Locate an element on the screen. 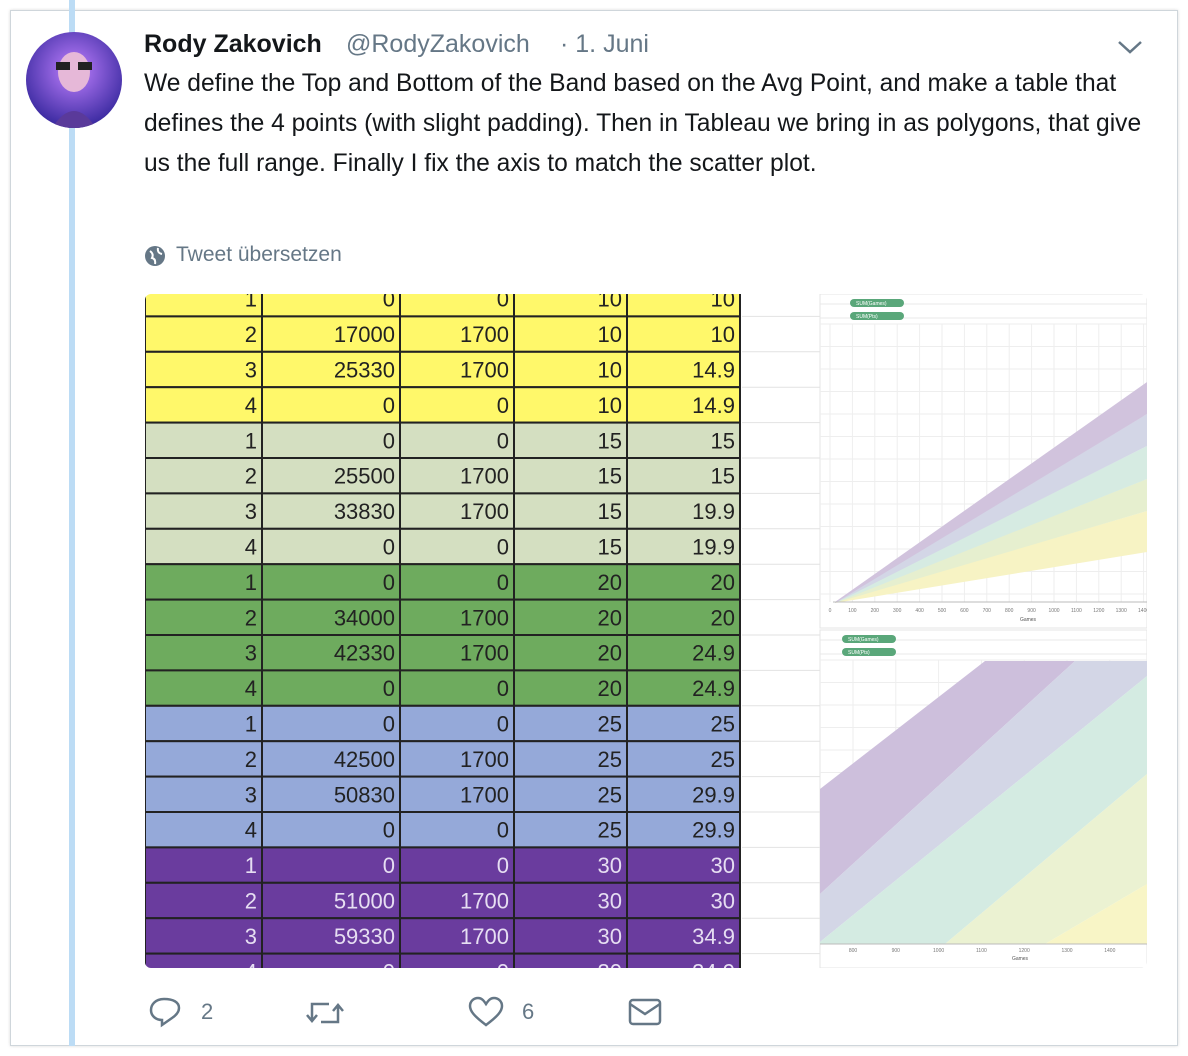 The height and width of the screenshot is (1056, 1188). table-cell: 33830 is located at coordinates (364, 511).